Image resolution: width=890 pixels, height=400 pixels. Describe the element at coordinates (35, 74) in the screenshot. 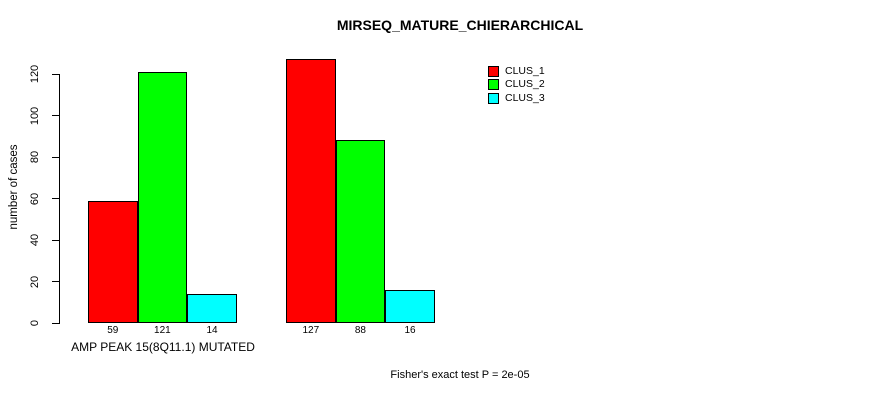

I see `y-tick-label: 120` at that location.